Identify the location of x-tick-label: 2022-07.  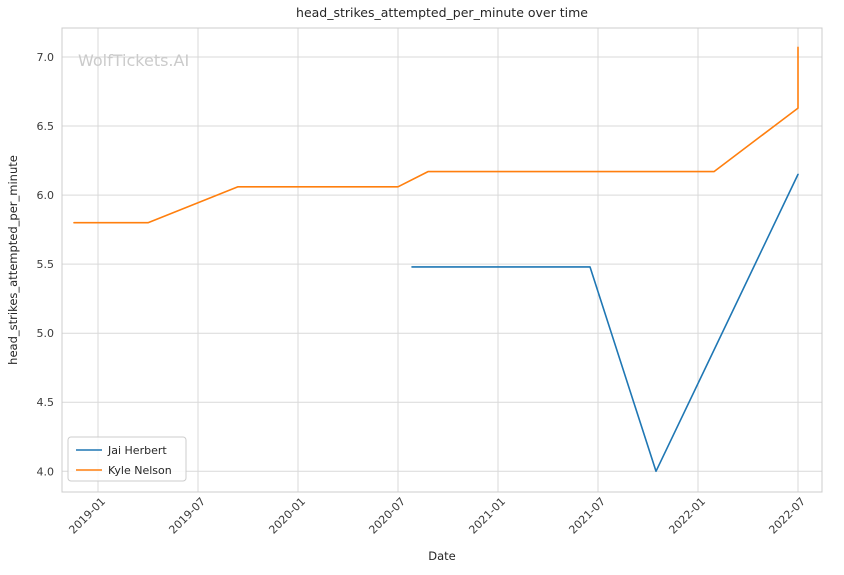
(787, 516).